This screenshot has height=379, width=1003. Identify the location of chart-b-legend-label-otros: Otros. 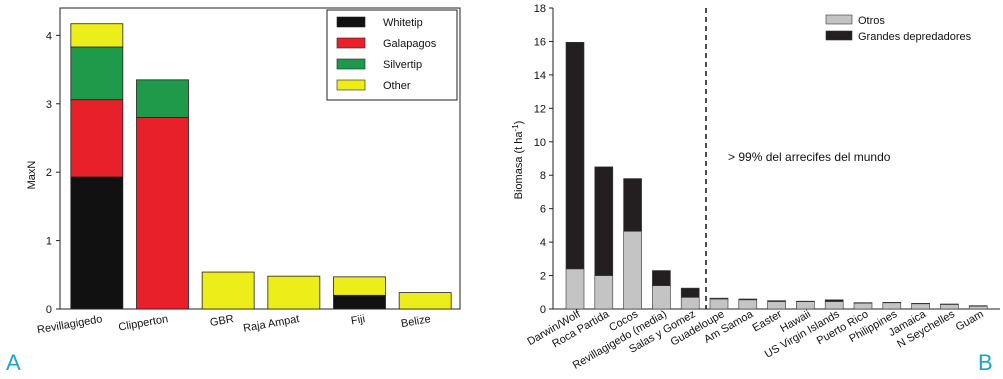
(871, 21).